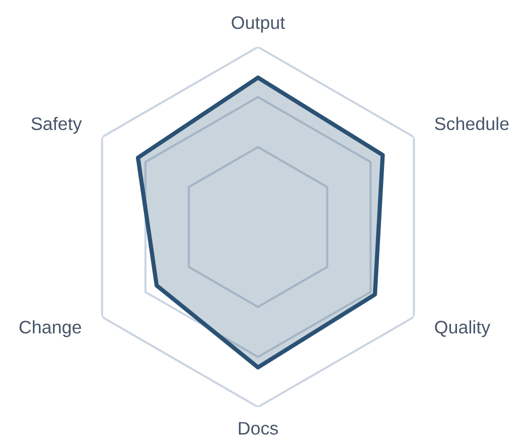 The image size is (532, 447). I want to click on spoke-label: Output, so click(258, 24).